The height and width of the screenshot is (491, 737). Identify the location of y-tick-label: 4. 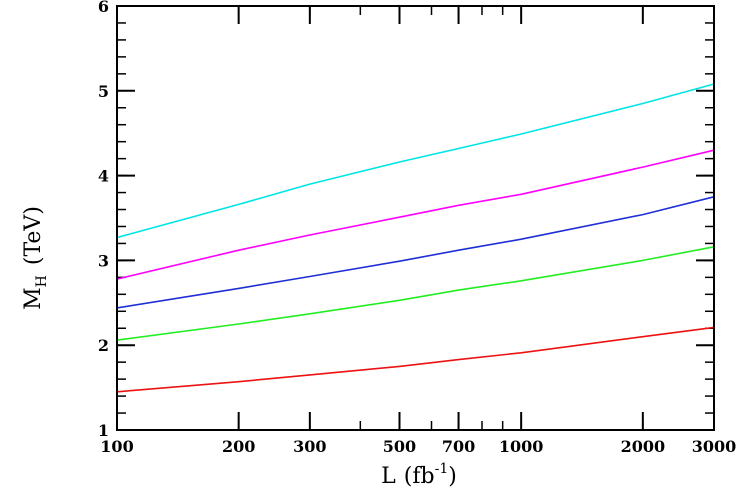
(103, 176).